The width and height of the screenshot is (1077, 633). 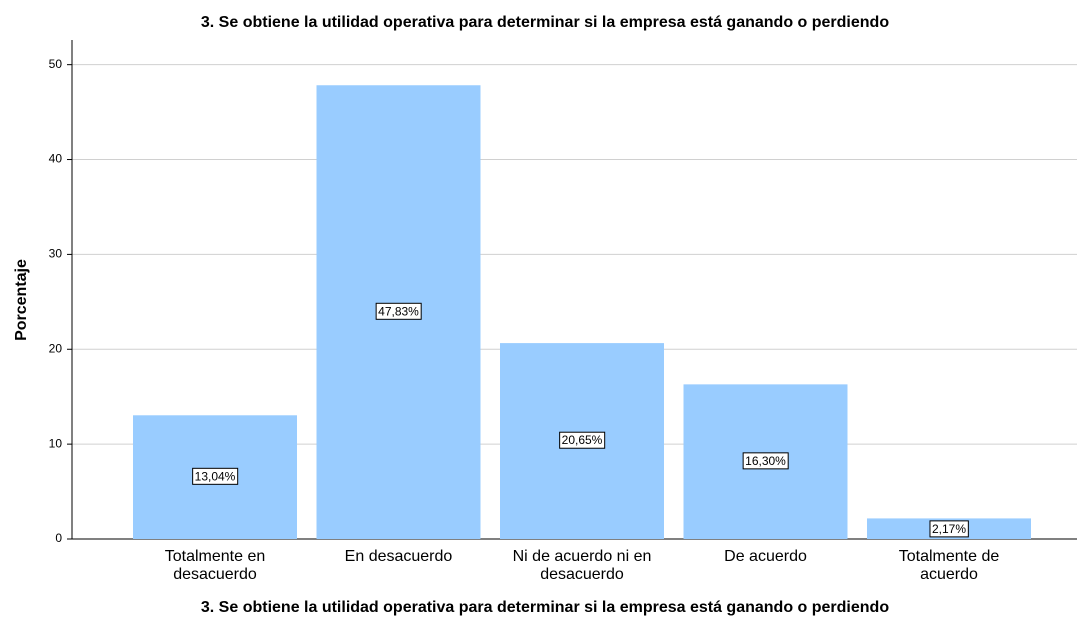 What do you see at coordinates (949, 565) in the screenshot?
I see `x-tick-label: Totalmente de acuerdo` at bounding box center [949, 565].